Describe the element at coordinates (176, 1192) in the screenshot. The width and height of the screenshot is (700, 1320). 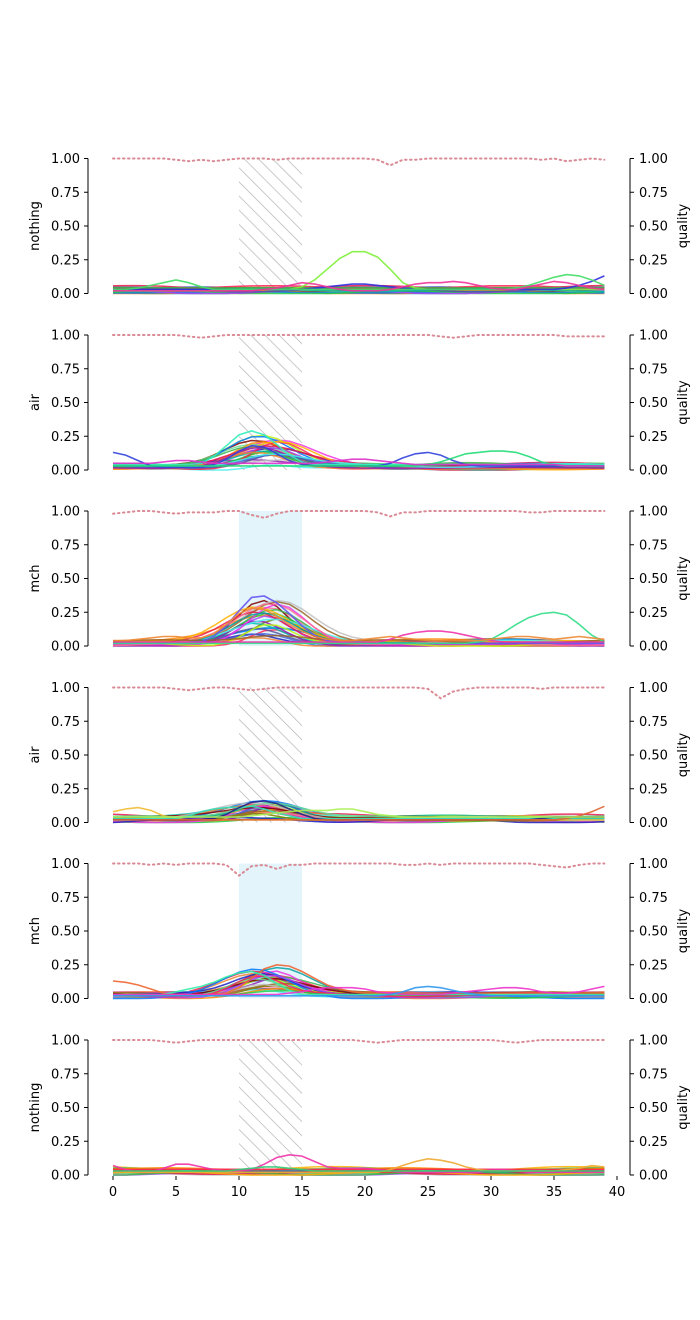
I see `x-tick-label: 5` at that location.